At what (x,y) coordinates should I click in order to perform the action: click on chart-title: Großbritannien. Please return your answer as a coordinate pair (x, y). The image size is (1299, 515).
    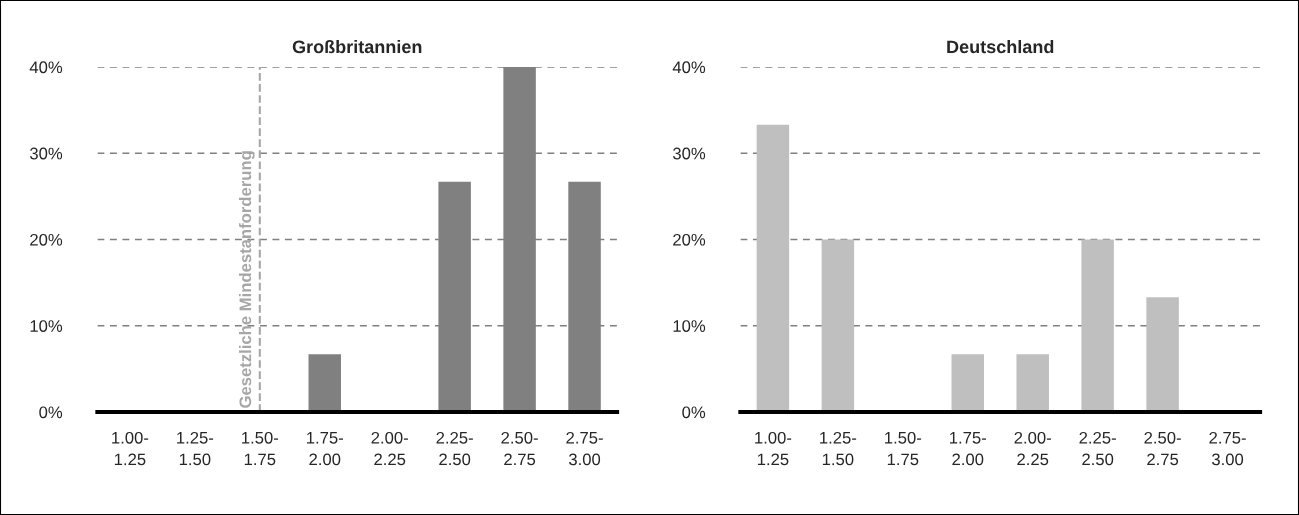
    Looking at the image, I should click on (357, 46).